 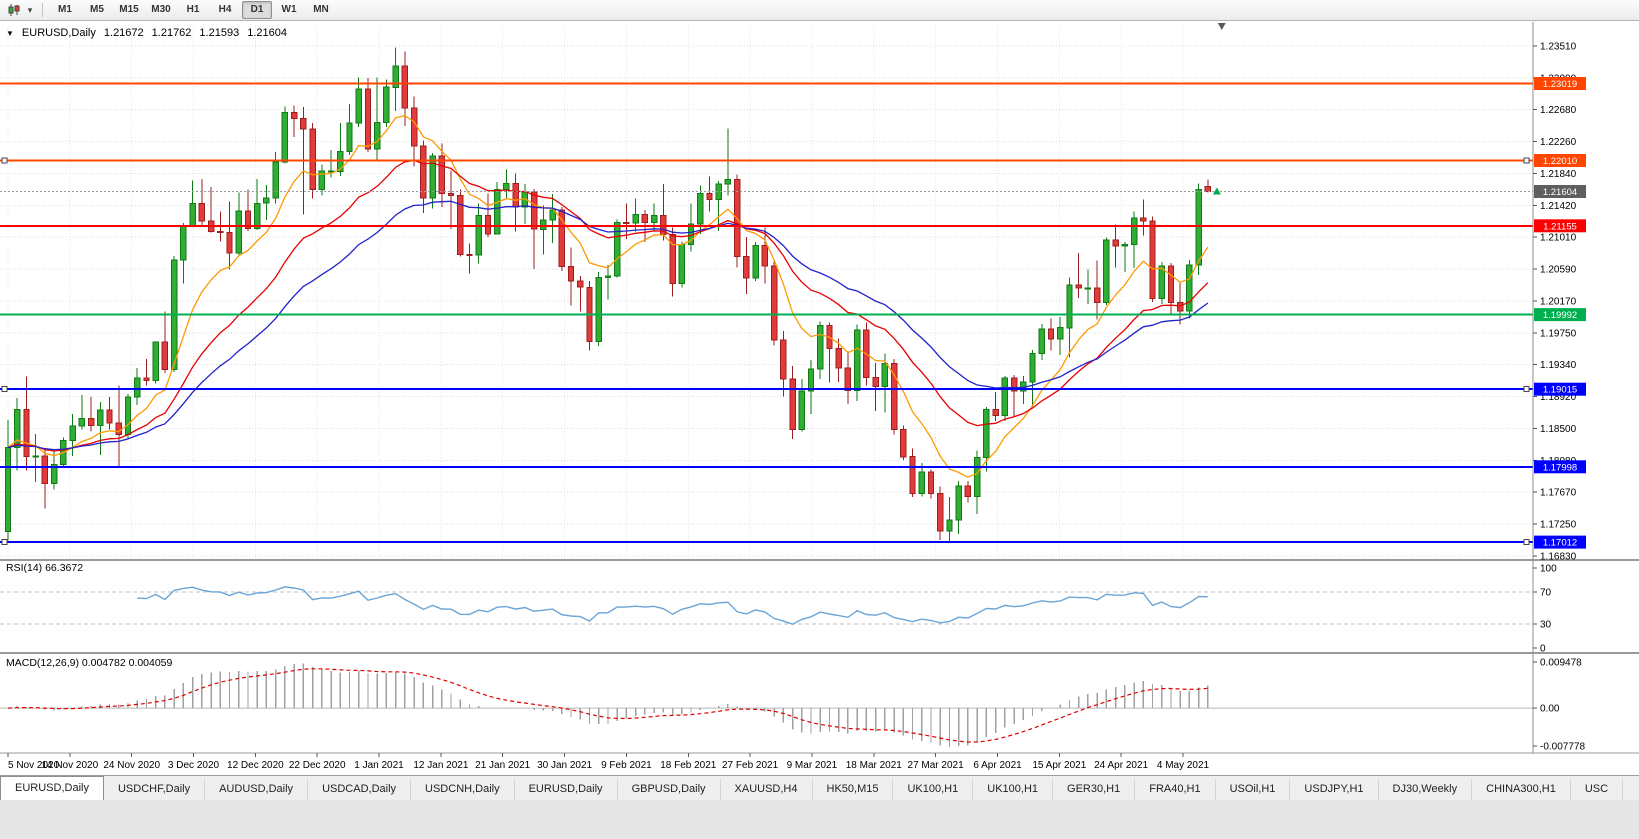 What do you see at coordinates (10, 33) in the screenshot?
I see `down-triangle-icon: ▼` at bounding box center [10, 33].